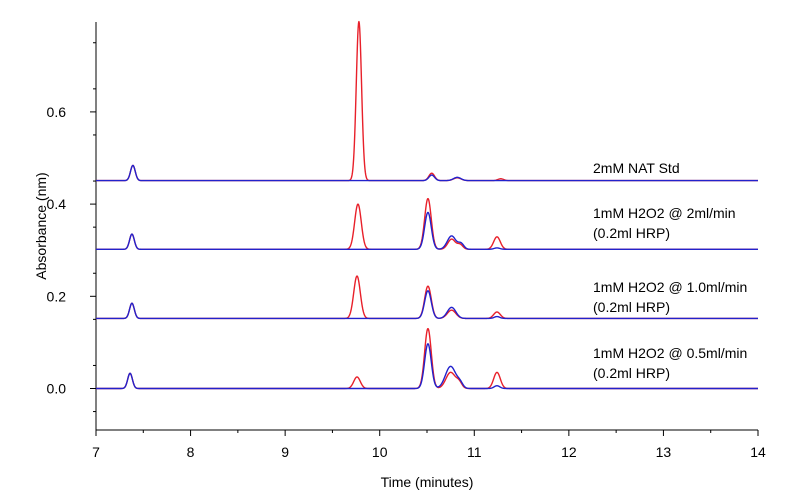 This screenshot has width=800, height=495. What do you see at coordinates (569, 452) in the screenshot?
I see `x-tick-label: 12` at bounding box center [569, 452].